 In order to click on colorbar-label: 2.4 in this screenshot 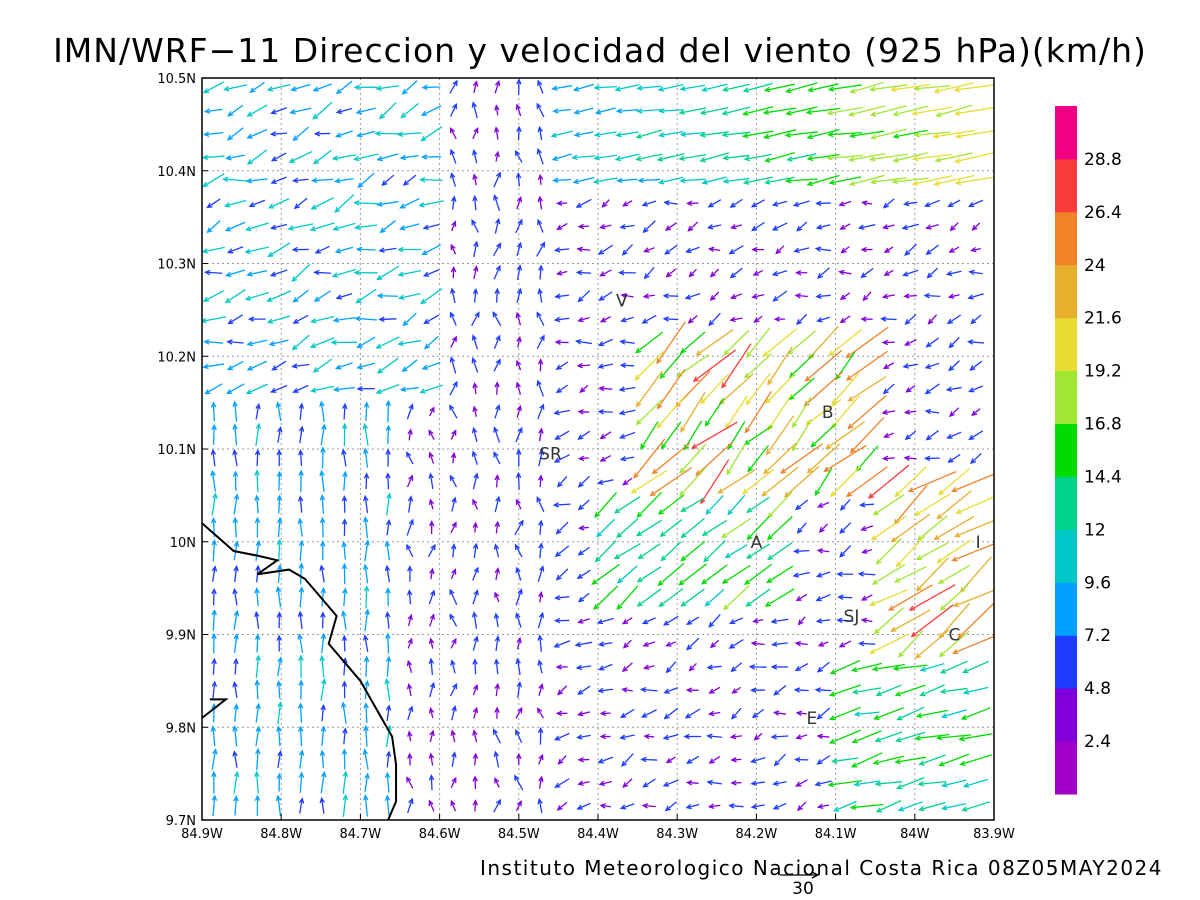, I will do `click(1097, 742)`.